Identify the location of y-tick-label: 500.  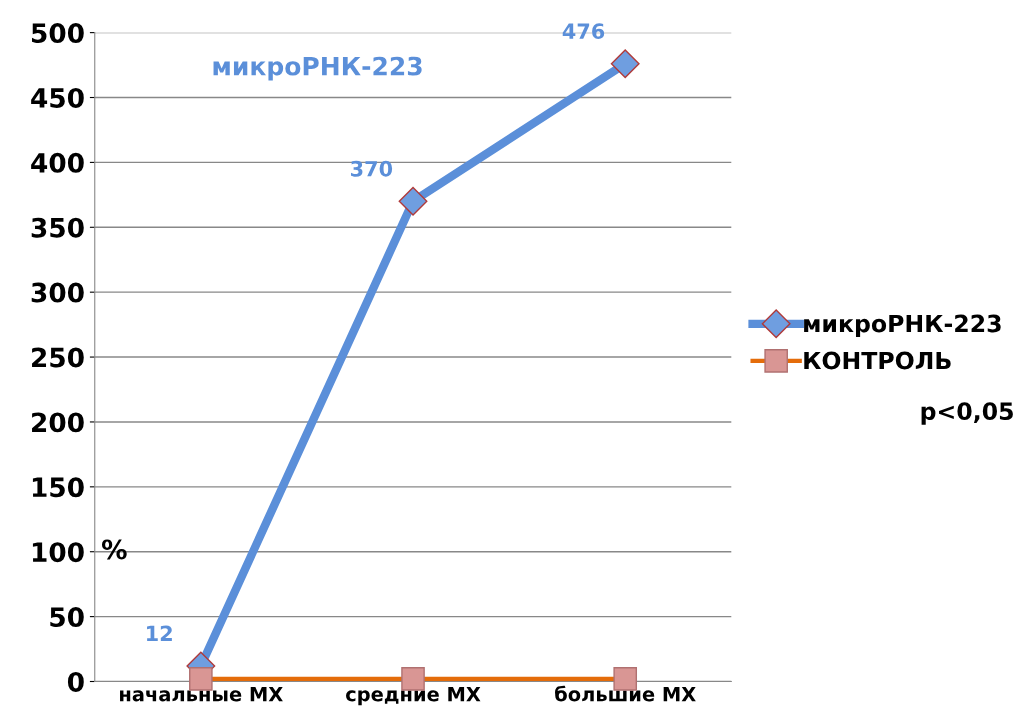
(57, 33).